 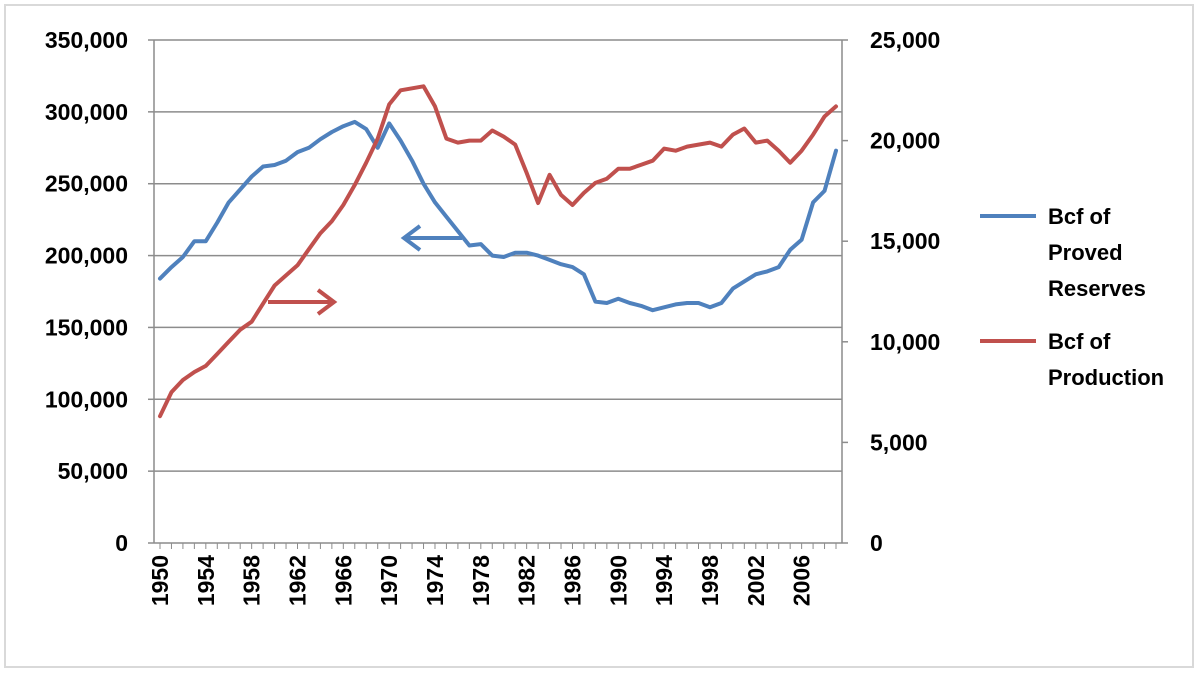 I want to click on right-tick-label: 5,000, so click(x=899, y=442).